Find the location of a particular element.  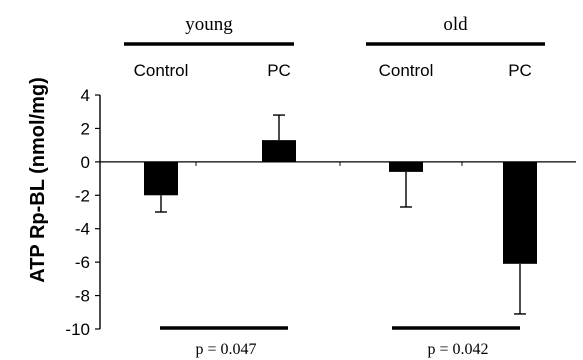

y-tick-label: 2 is located at coordinates (85, 128).